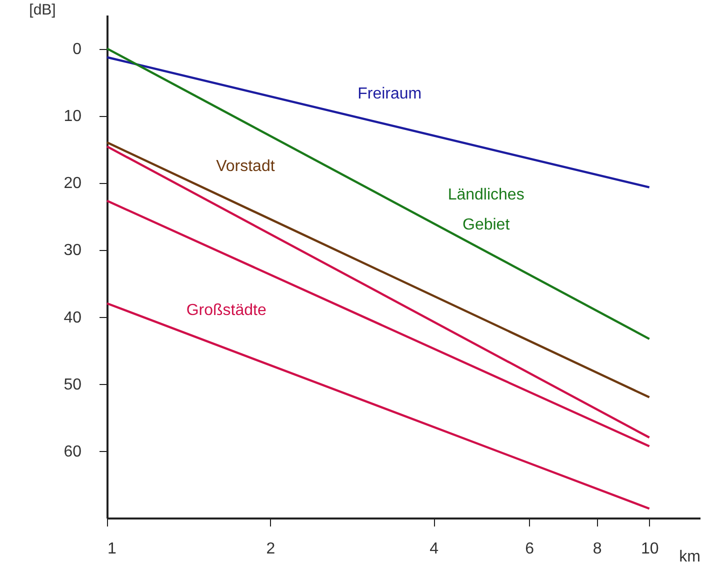 The width and height of the screenshot is (715, 569). What do you see at coordinates (486, 210) in the screenshot?
I see `series-label: Ländliches Gebiet` at bounding box center [486, 210].